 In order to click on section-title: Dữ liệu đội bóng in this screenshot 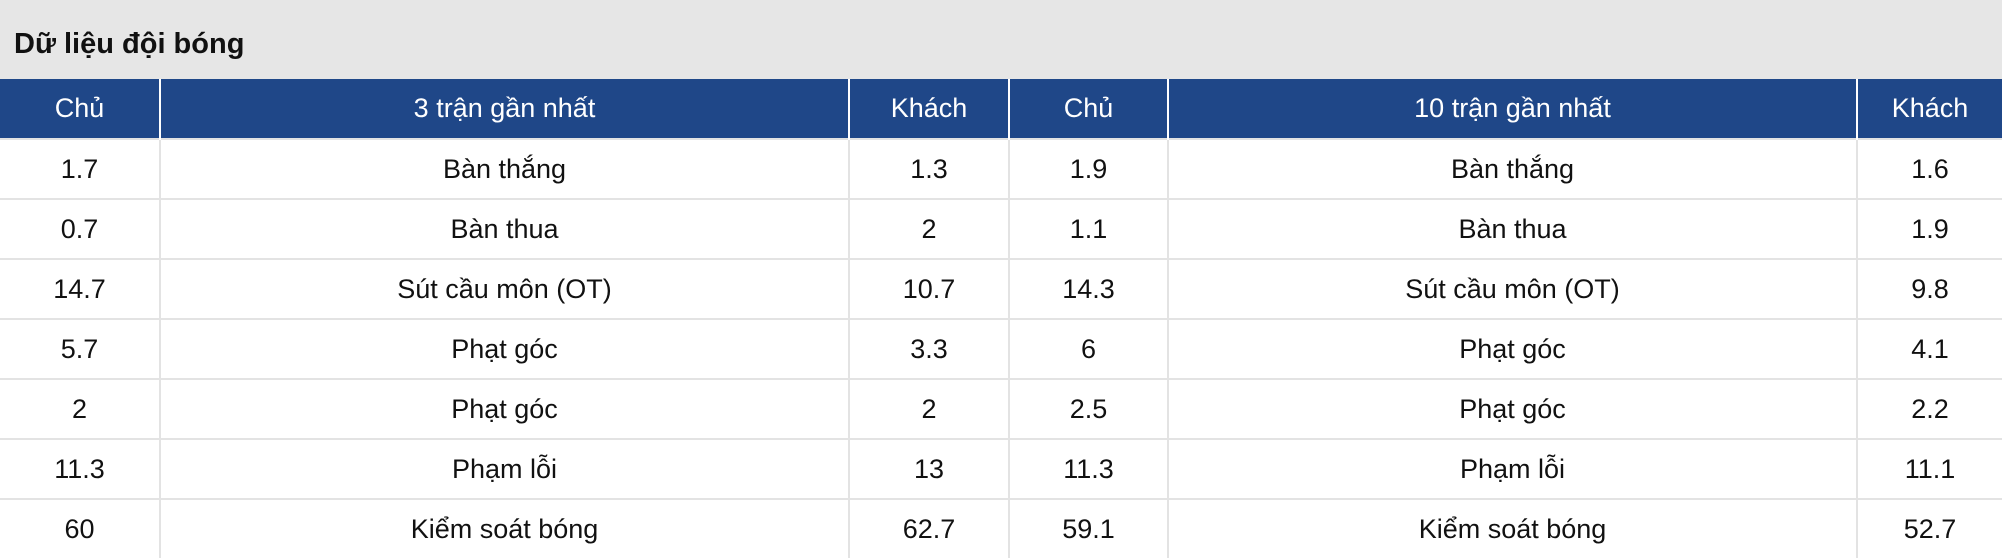, I will do `click(129, 44)`.